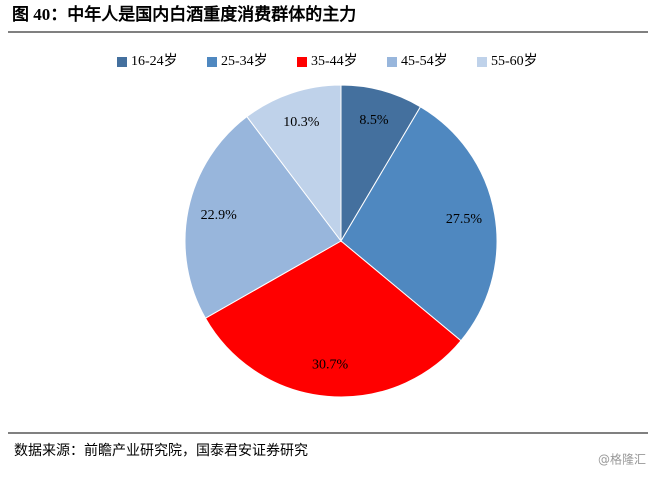 Image resolution: width=656 pixels, height=477 pixels. What do you see at coordinates (219, 215) in the screenshot?
I see `data-label: 22.9%` at bounding box center [219, 215].